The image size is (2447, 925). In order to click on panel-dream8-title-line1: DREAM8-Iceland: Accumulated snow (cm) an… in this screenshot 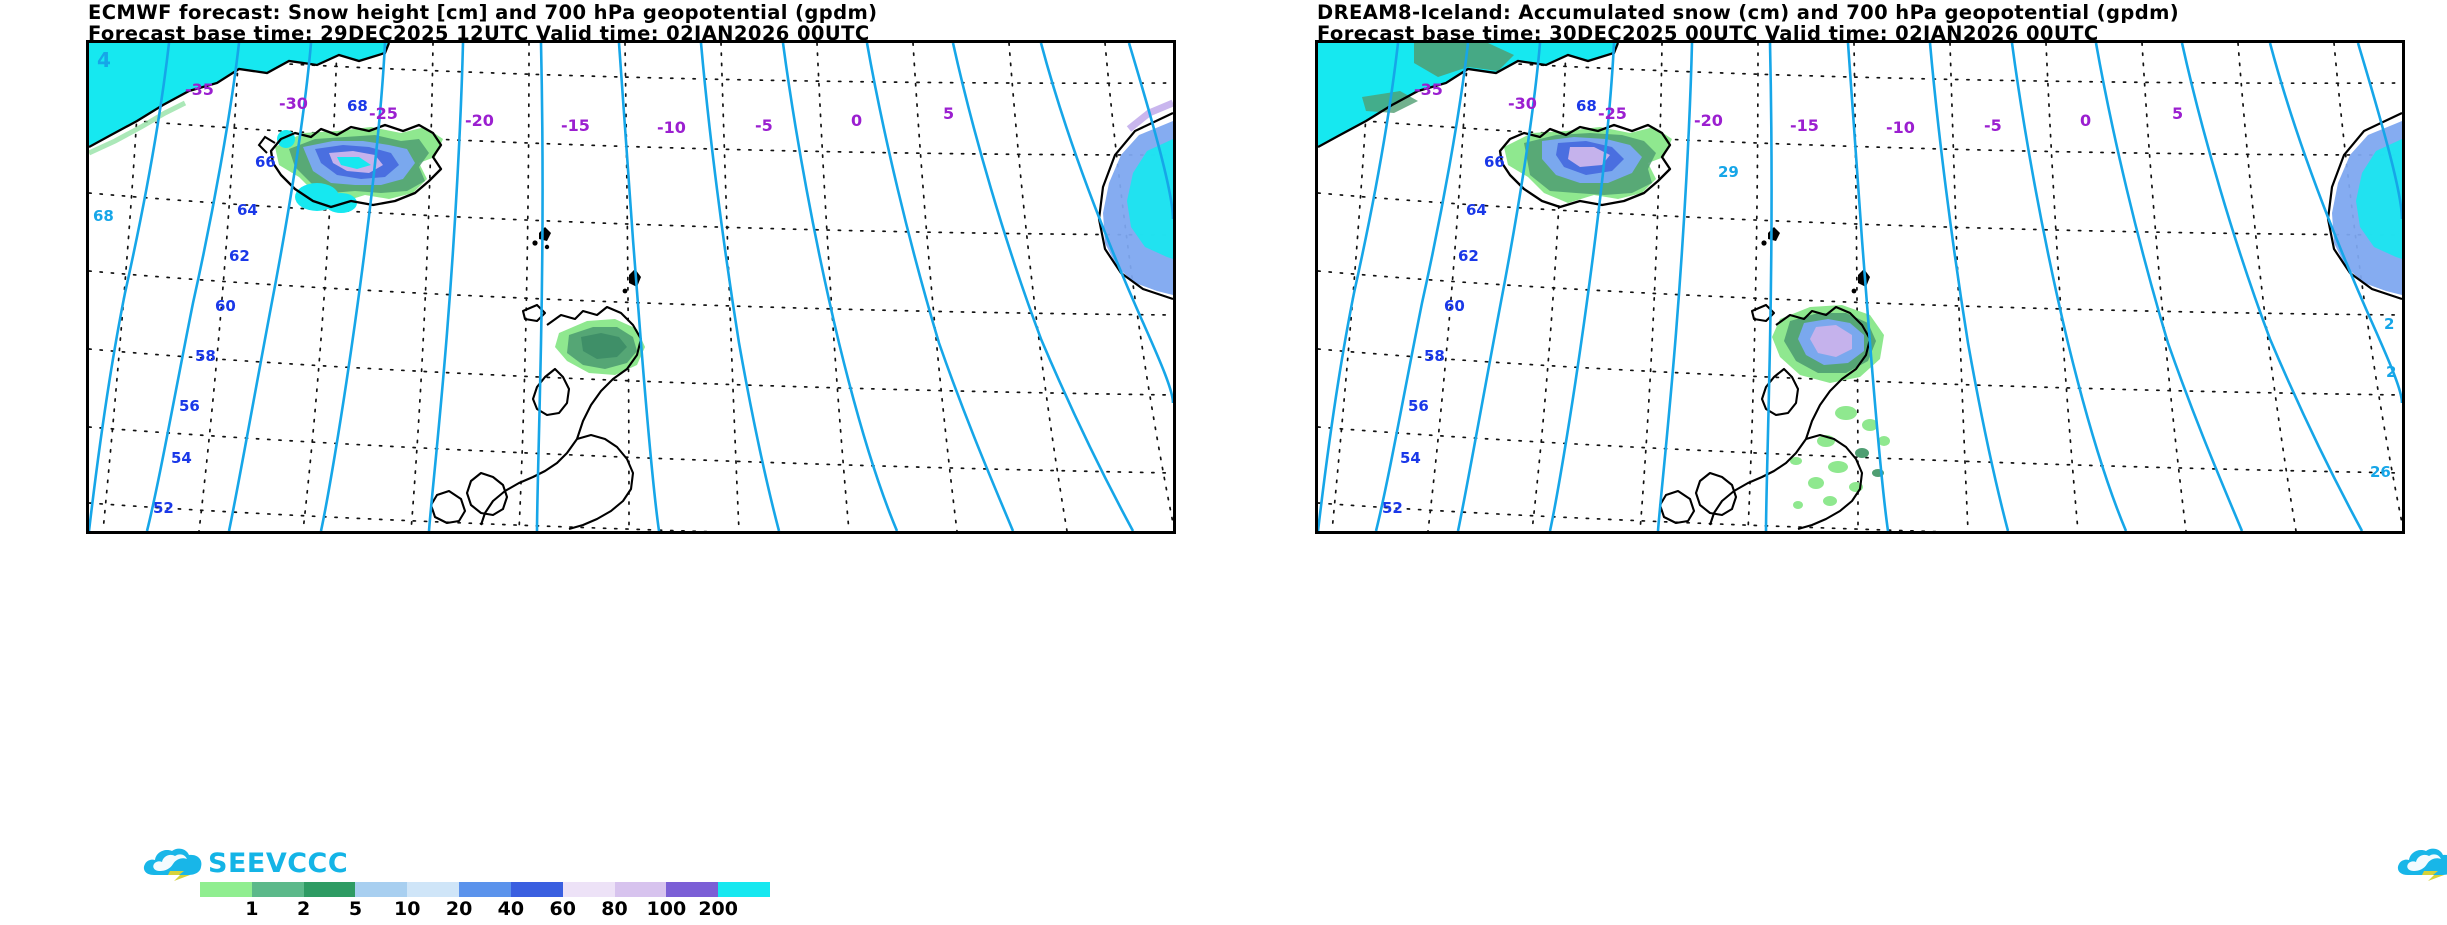, I will do `click(1748, 12)`.